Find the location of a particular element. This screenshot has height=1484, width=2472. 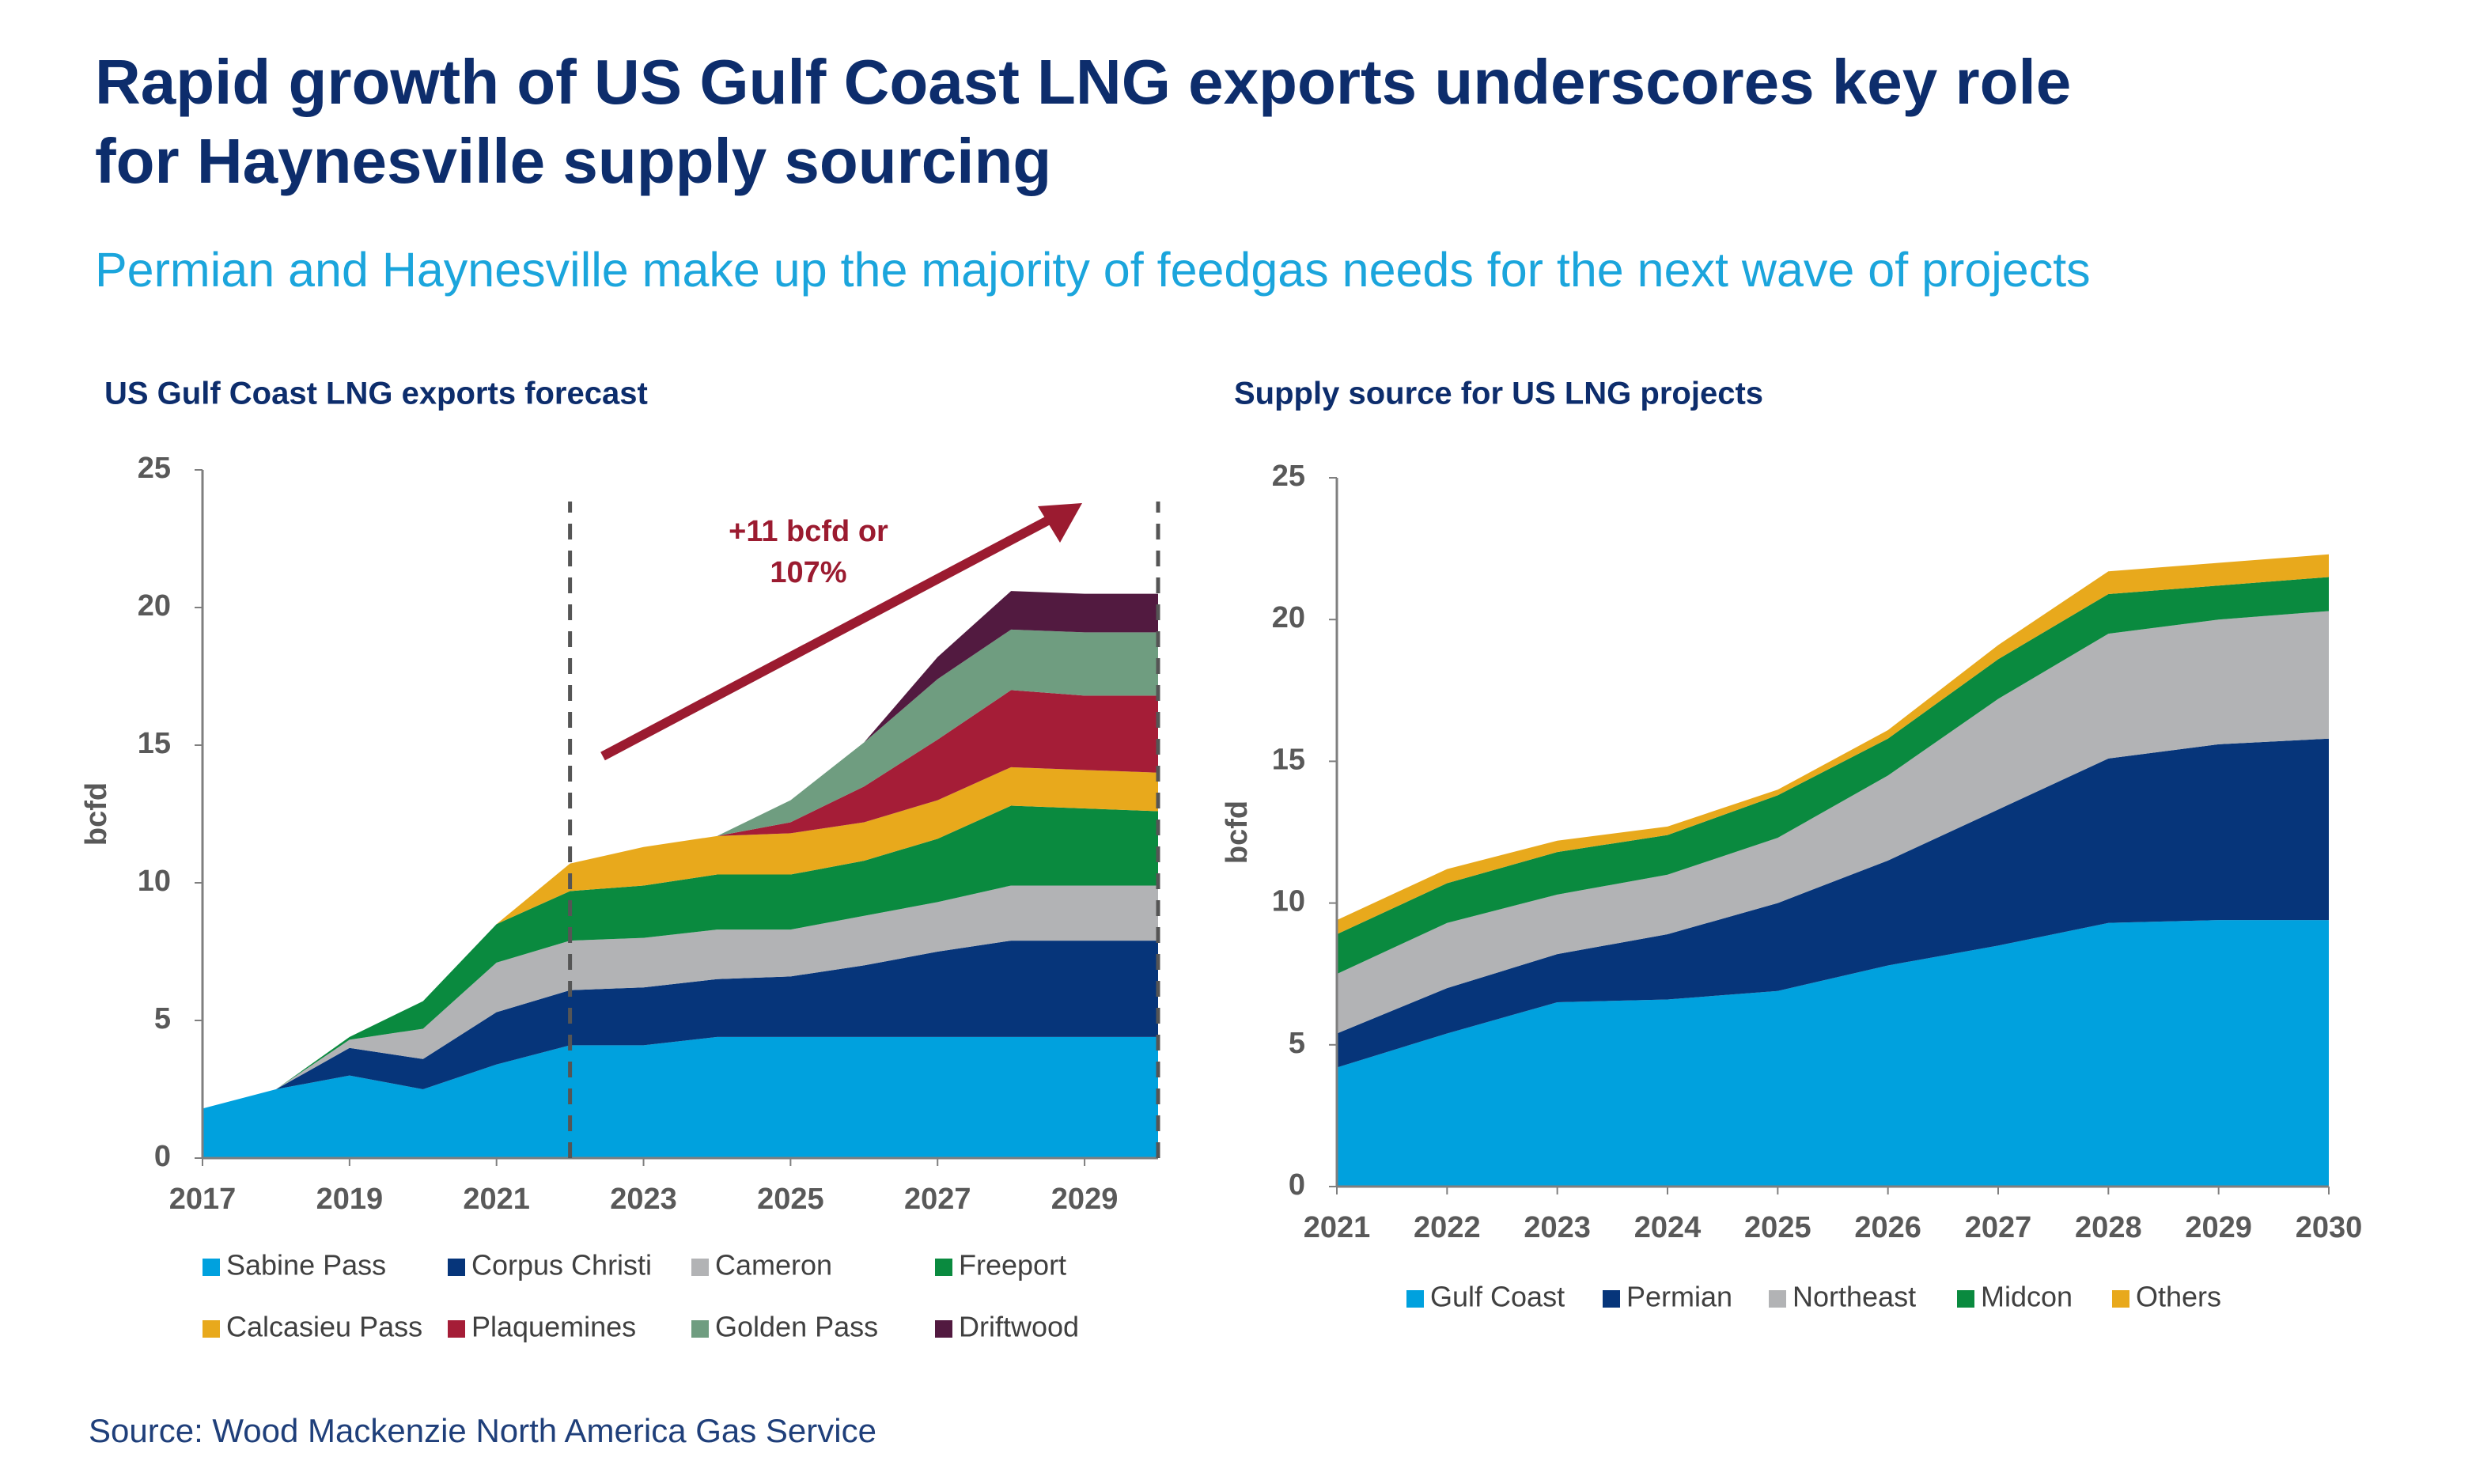

trend-arrow is located at coordinates (829, 636).